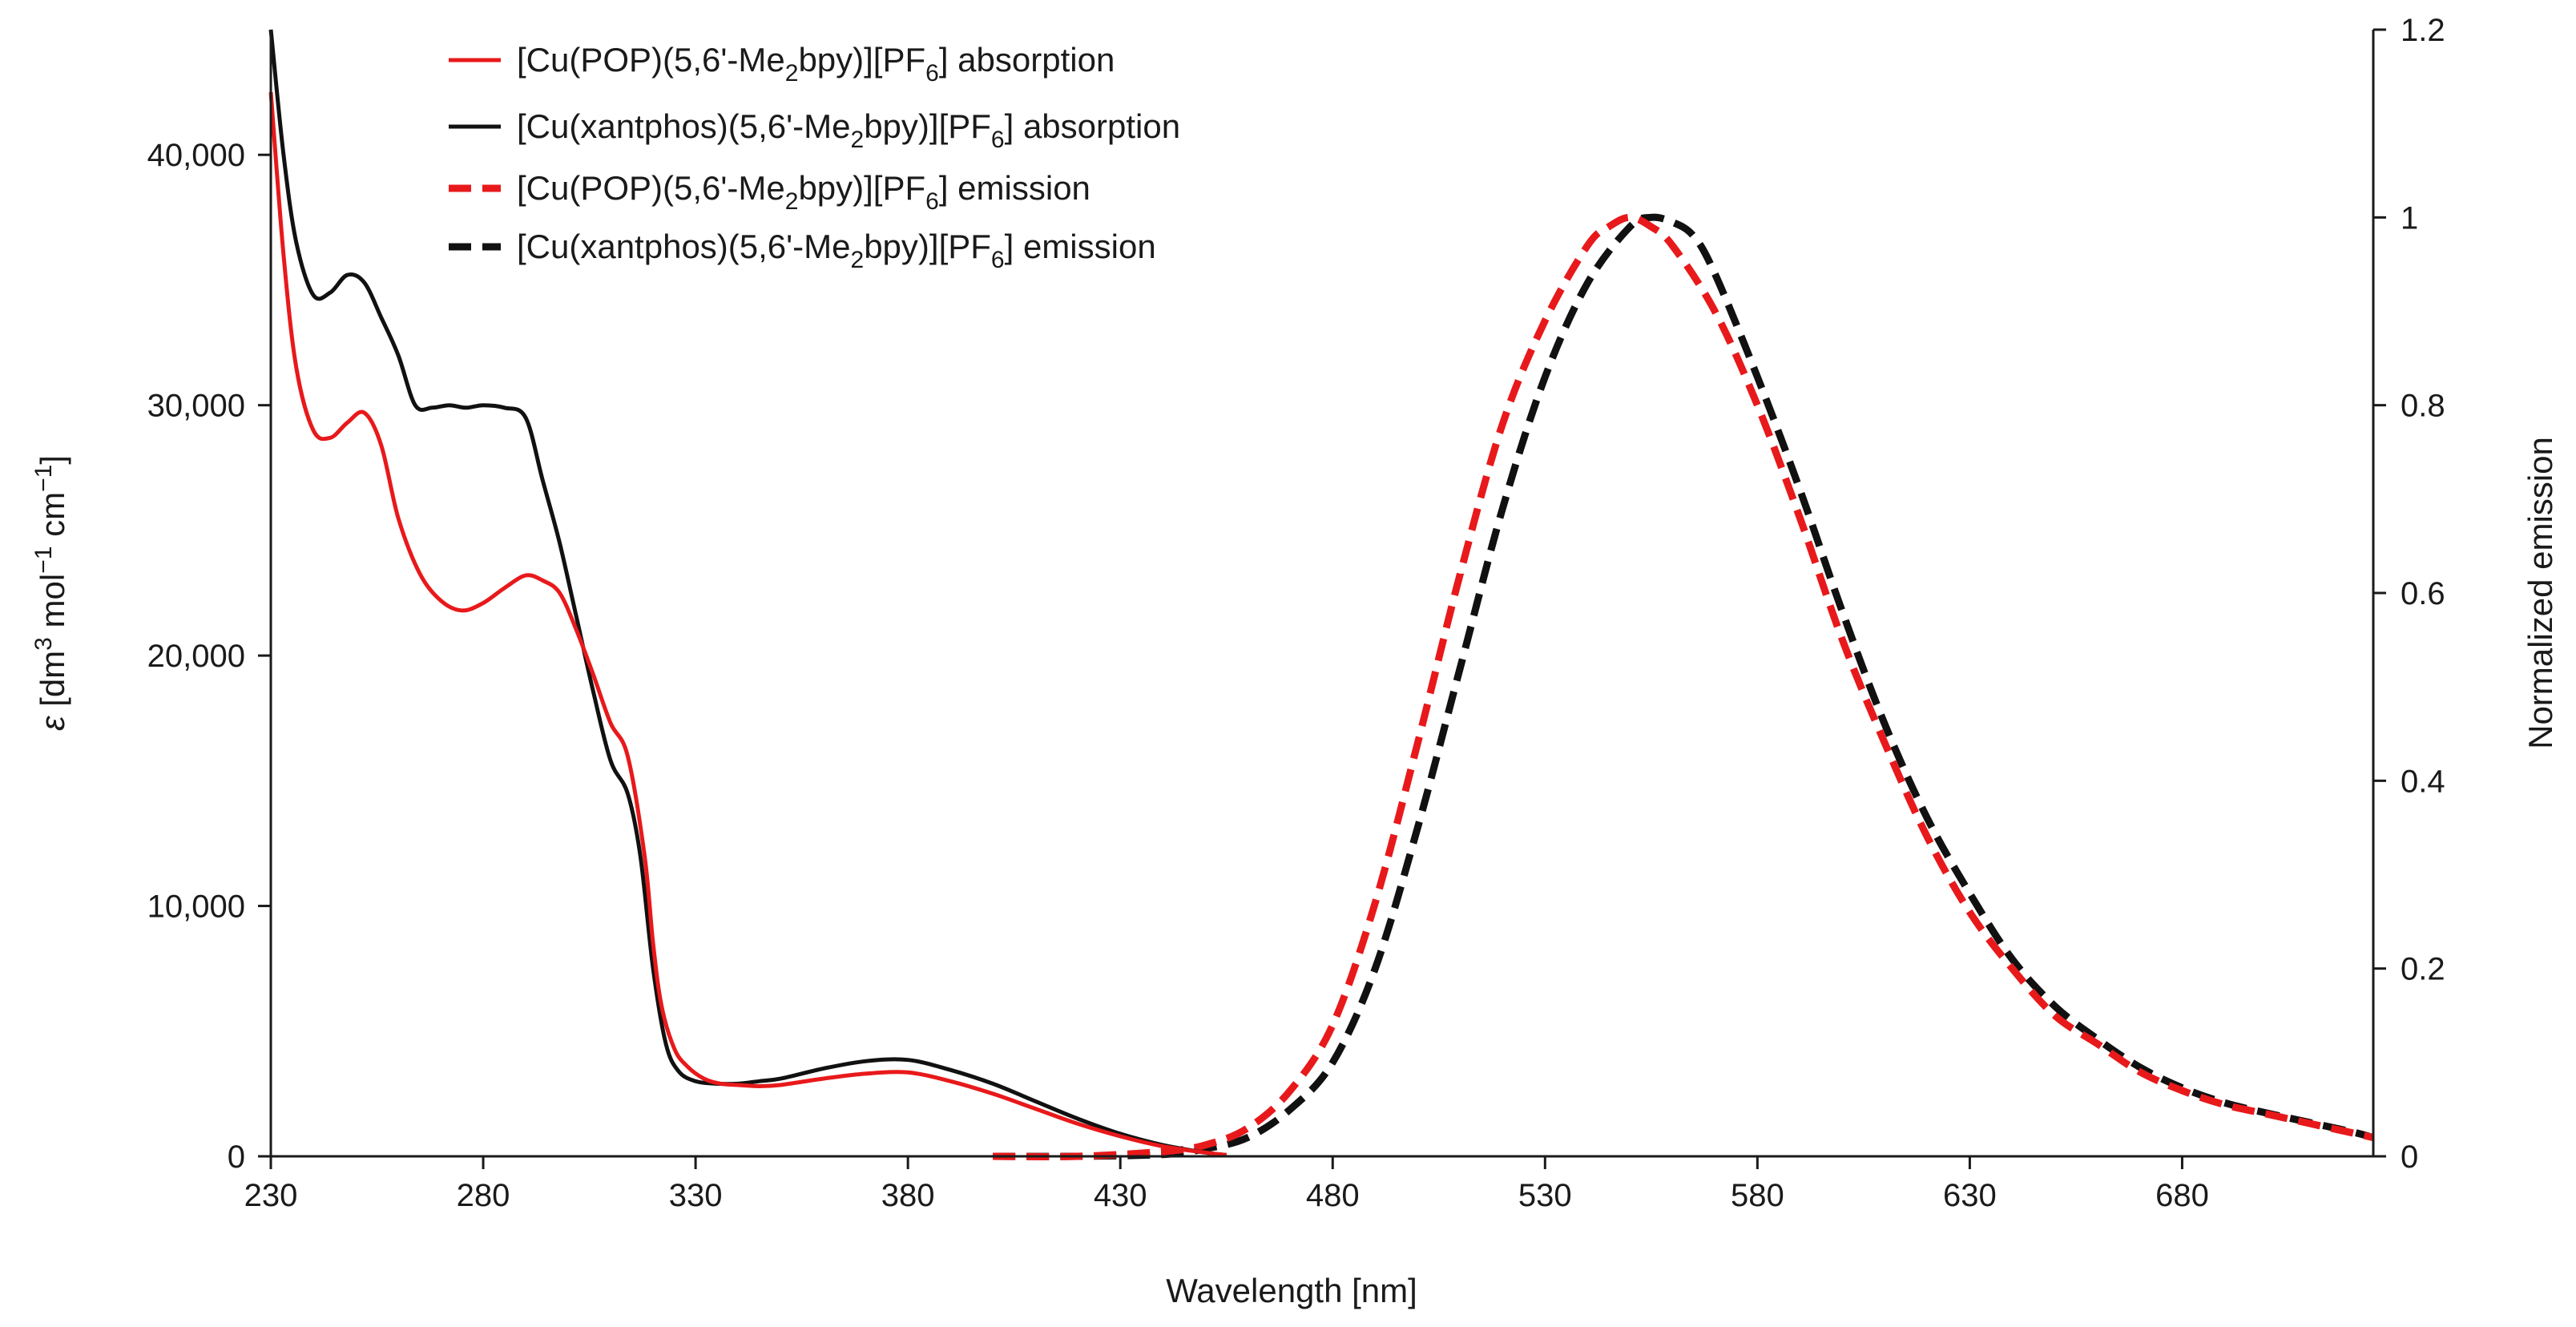  What do you see at coordinates (196, 907) in the screenshot?
I see `left-y-tick-label: 10,000` at bounding box center [196, 907].